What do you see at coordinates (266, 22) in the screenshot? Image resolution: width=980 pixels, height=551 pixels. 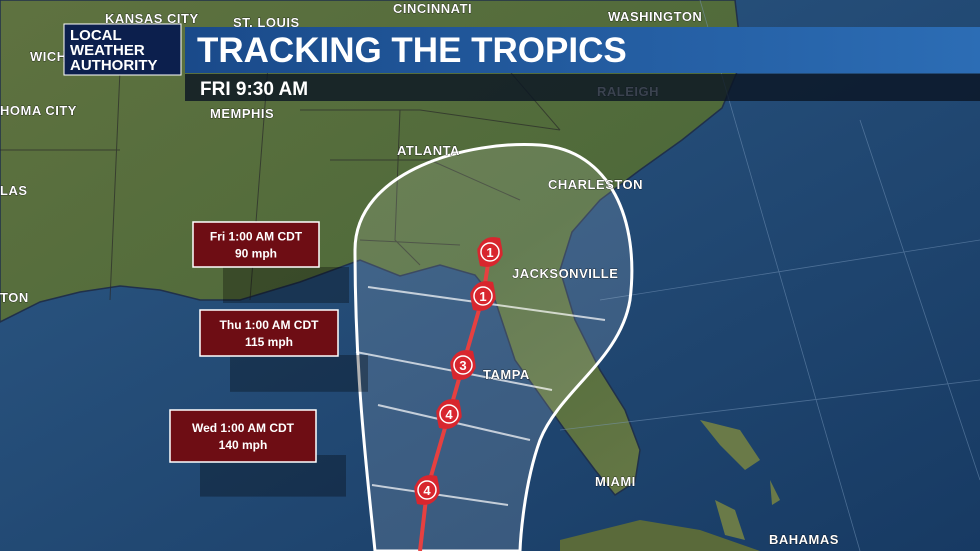 I see `city-label: ST. LOUIS` at bounding box center [266, 22].